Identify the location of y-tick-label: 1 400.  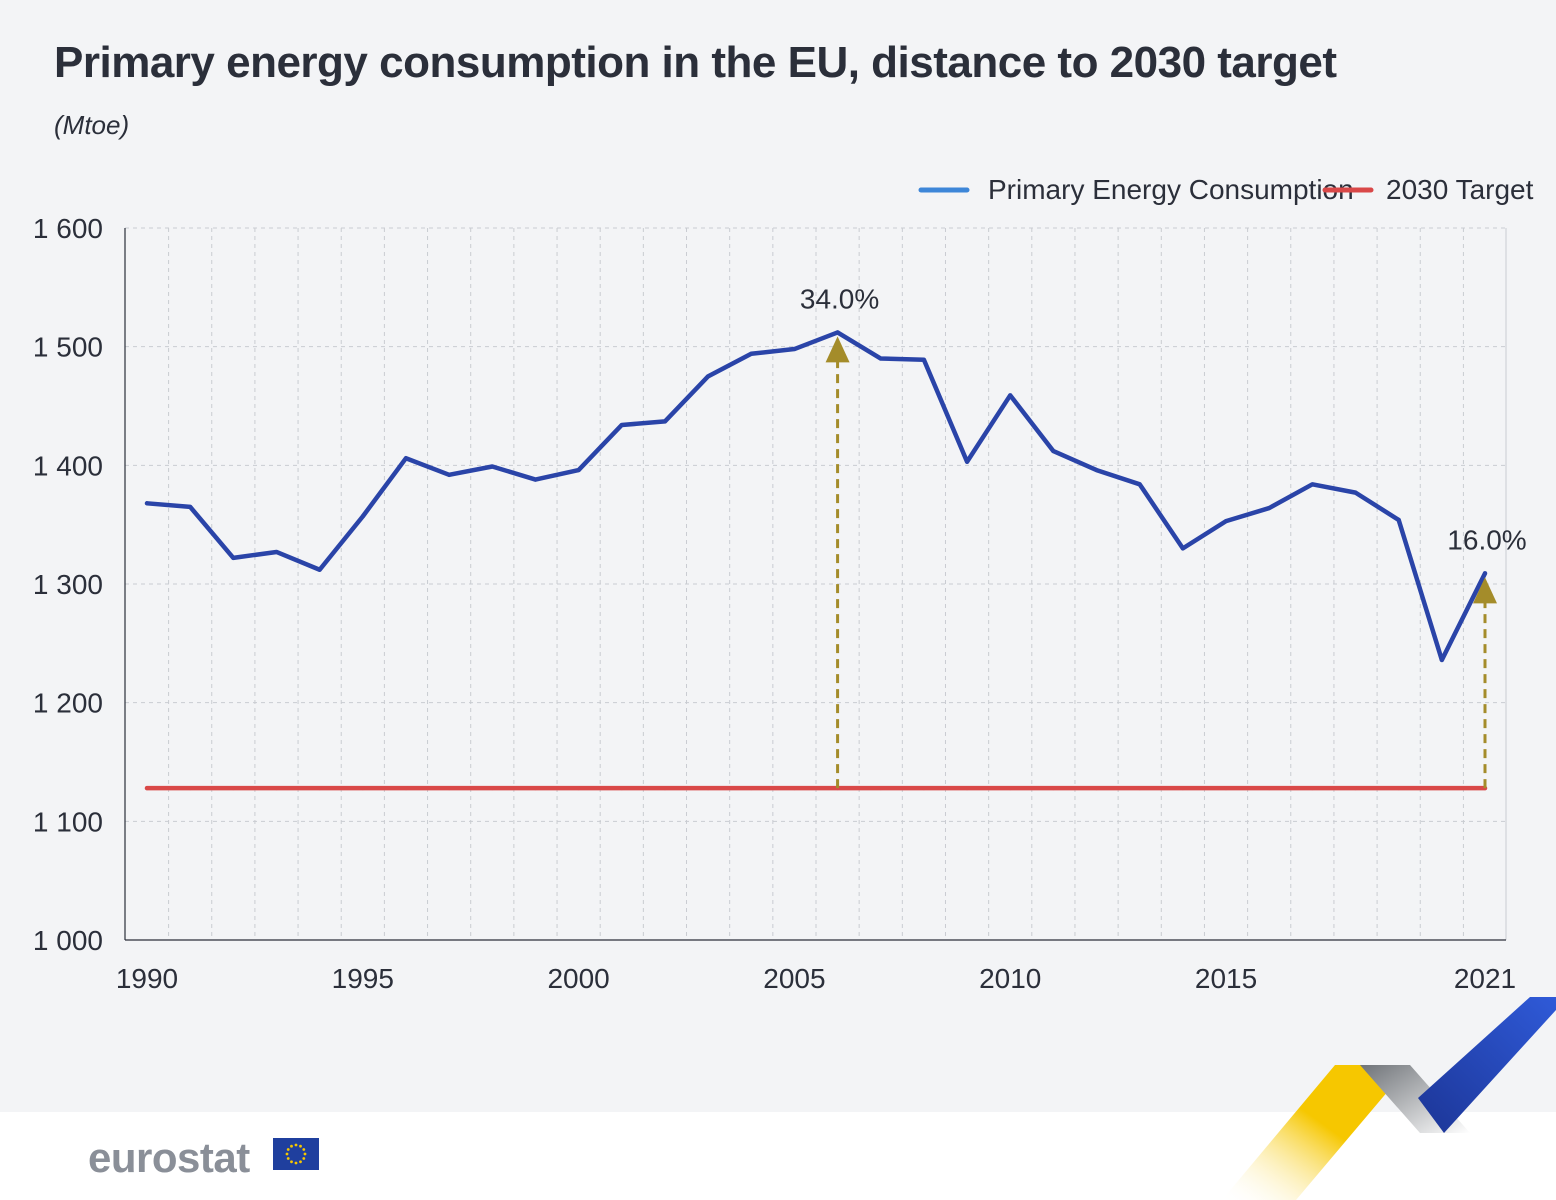
(68, 465).